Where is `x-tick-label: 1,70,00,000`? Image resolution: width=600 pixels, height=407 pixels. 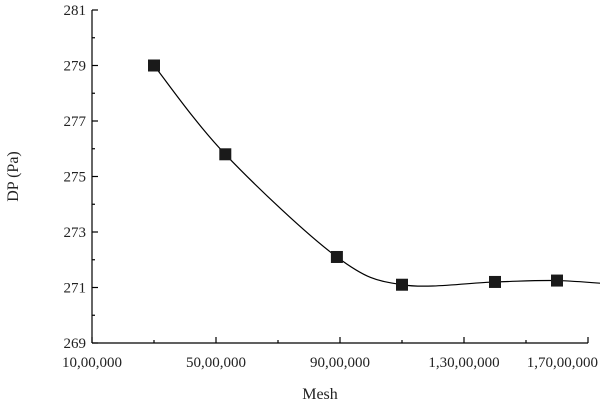
x-tick-label: 1,70,00,000 is located at coordinates (562, 363).